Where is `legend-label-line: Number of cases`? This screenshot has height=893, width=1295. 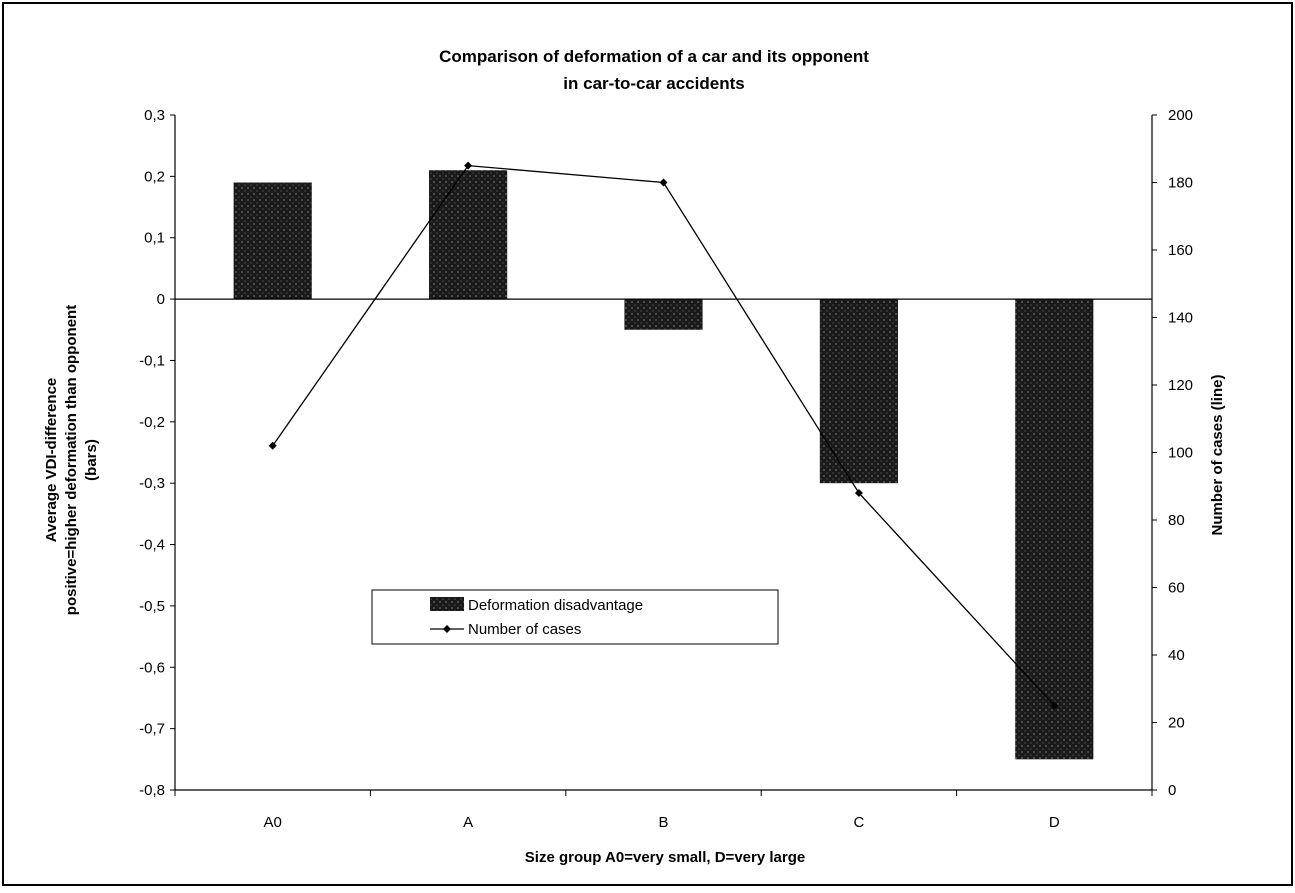 legend-label-line: Number of cases is located at coordinates (524, 629).